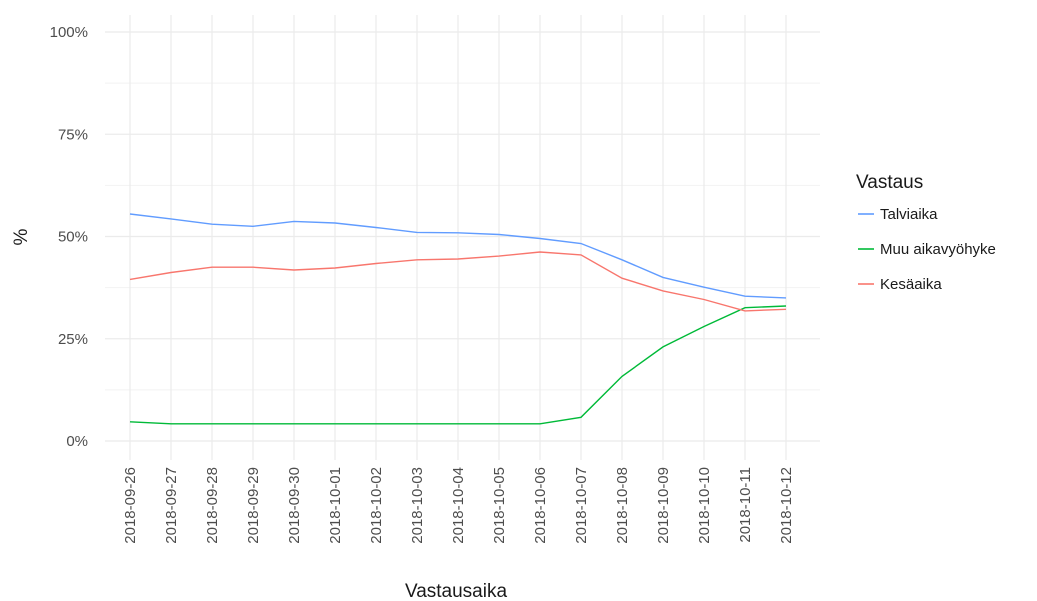  What do you see at coordinates (458, 281) in the screenshot?
I see `series-line-kes-aika` at bounding box center [458, 281].